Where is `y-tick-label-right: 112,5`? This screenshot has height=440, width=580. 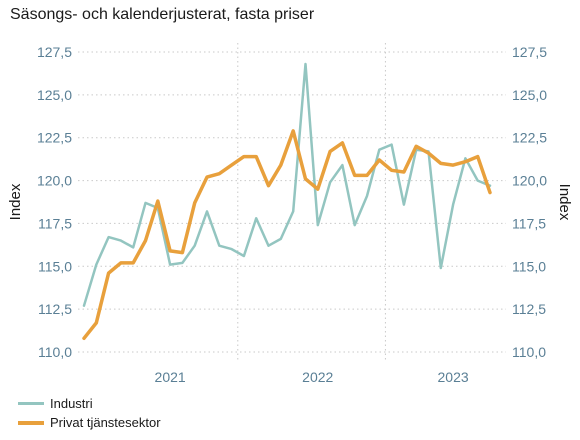 y-tick-label-right: 112,5 is located at coordinates (529, 309).